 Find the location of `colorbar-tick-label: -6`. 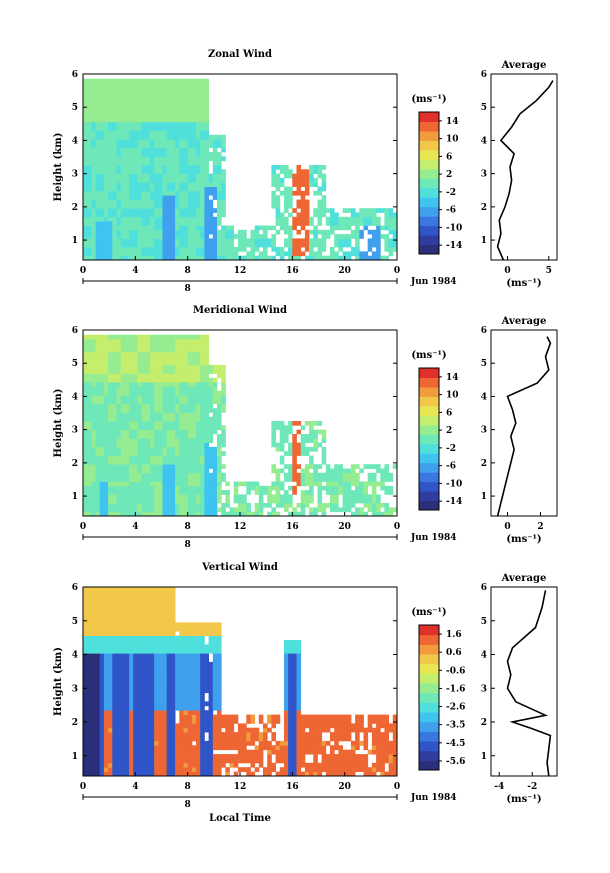

colorbar-tick-label: -6 is located at coordinates (451, 211).